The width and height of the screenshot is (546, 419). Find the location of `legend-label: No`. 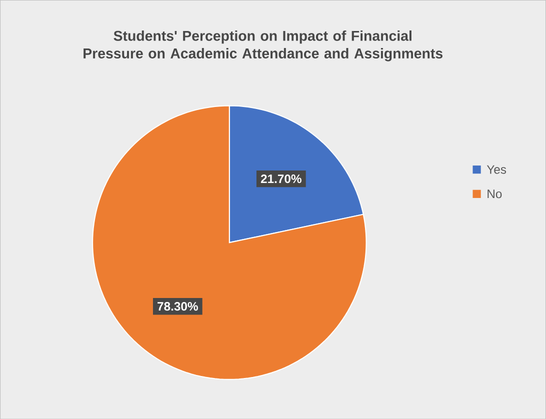

legend-label: No is located at coordinates (495, 194).